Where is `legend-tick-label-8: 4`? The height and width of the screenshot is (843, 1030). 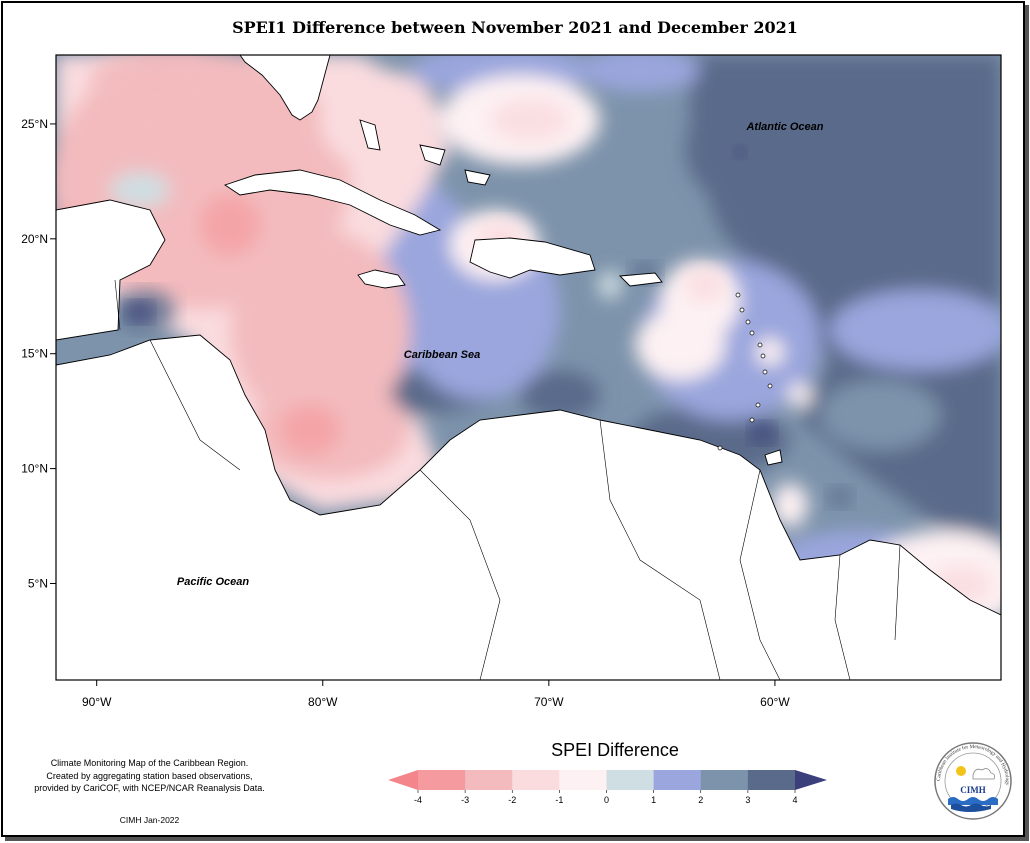
legend-tick-label-8: 4 is located at coordinates (794, 800).